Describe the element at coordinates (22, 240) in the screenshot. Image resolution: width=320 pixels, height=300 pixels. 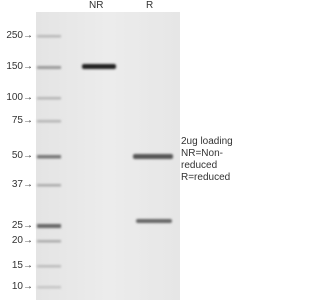
I see `marker-label: 20→` at that location.